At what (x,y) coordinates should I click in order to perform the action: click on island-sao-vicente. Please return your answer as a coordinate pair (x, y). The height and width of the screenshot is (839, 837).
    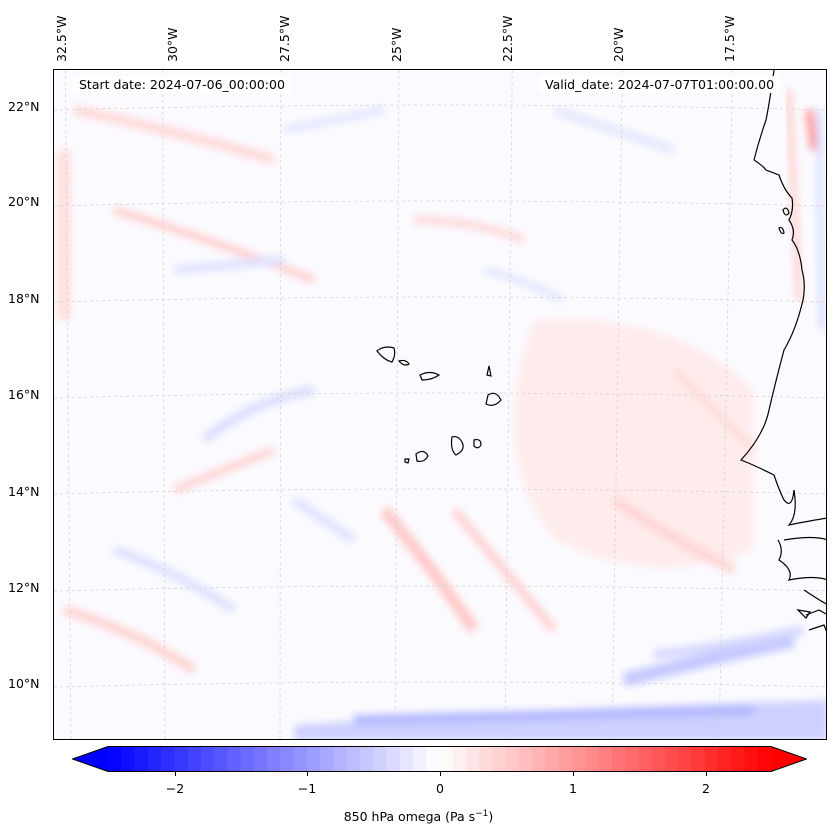
    Looking at the image, I should click on (403, 362).